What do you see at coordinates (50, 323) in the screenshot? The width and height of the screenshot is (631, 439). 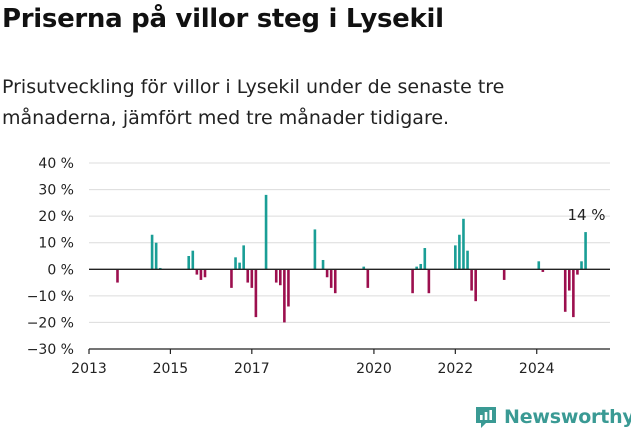 I see `y-tick-label: −20 %` at bounding box center [50, 323].